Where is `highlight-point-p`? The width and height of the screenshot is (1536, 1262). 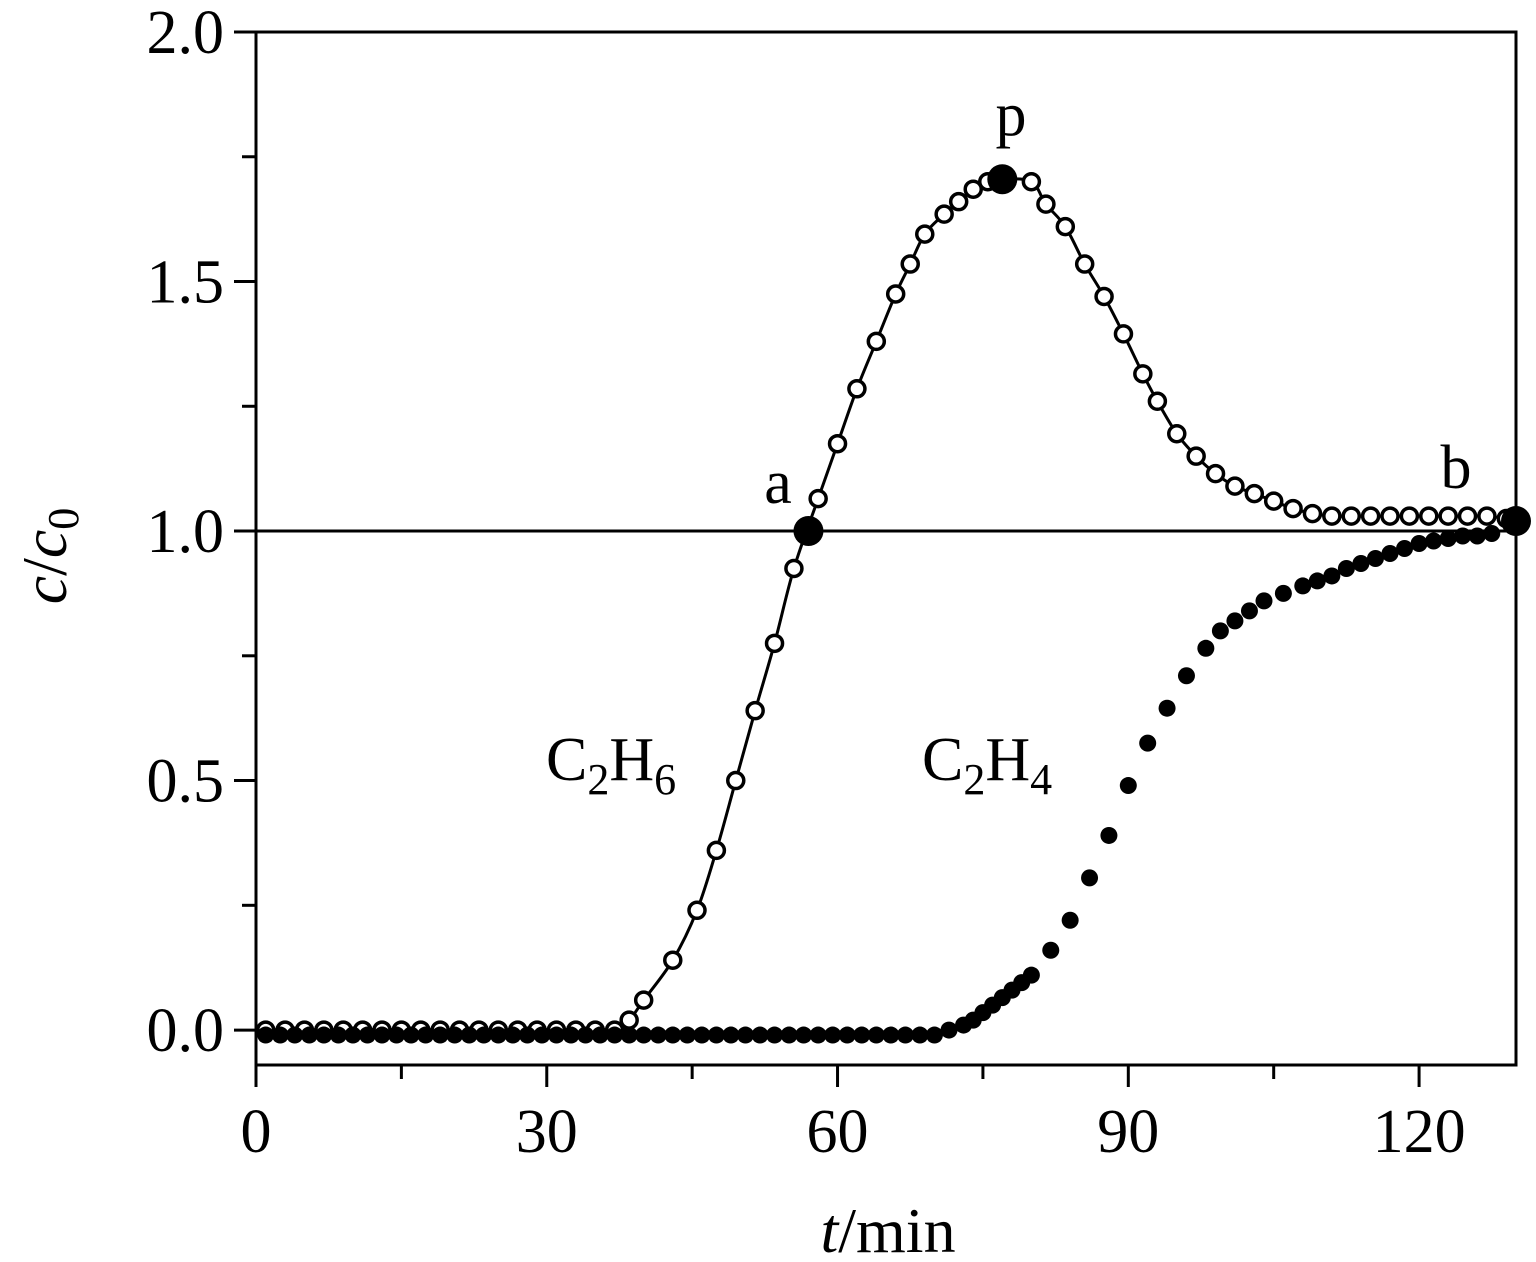 highlight-point-p is located at coordinates (1002, 179).